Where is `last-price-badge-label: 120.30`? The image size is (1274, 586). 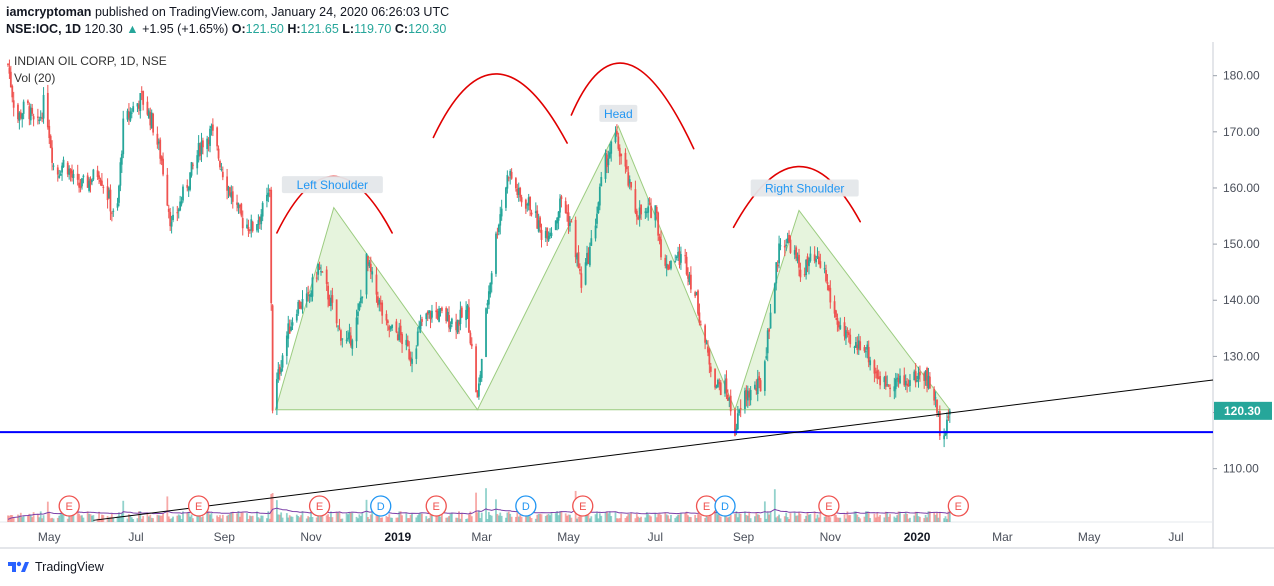 last-price-badge-label: 120.30 is located at coordinates (1242, 411).